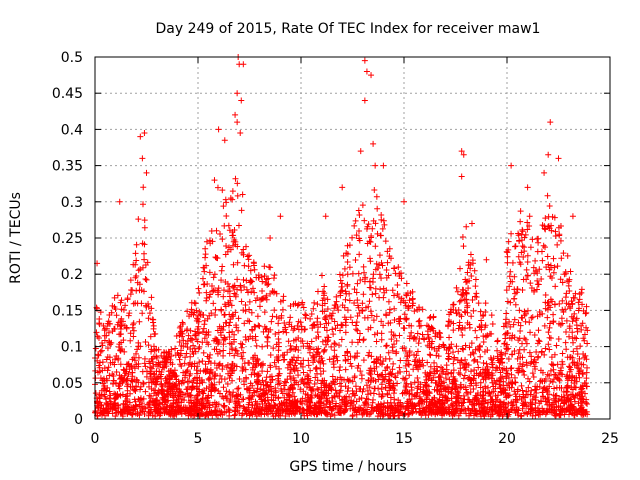 The width and height of the screenshot is (640, 480). I want to click on x-axis-label: GPS time / hours, so click(347, 467).